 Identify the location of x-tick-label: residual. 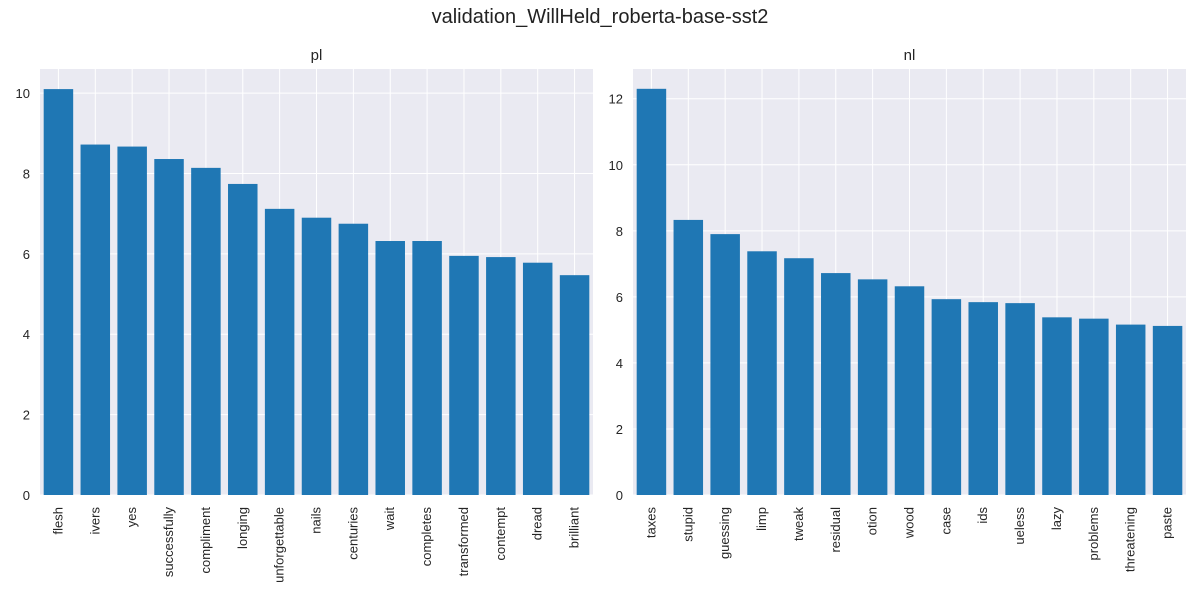
(835, 530).